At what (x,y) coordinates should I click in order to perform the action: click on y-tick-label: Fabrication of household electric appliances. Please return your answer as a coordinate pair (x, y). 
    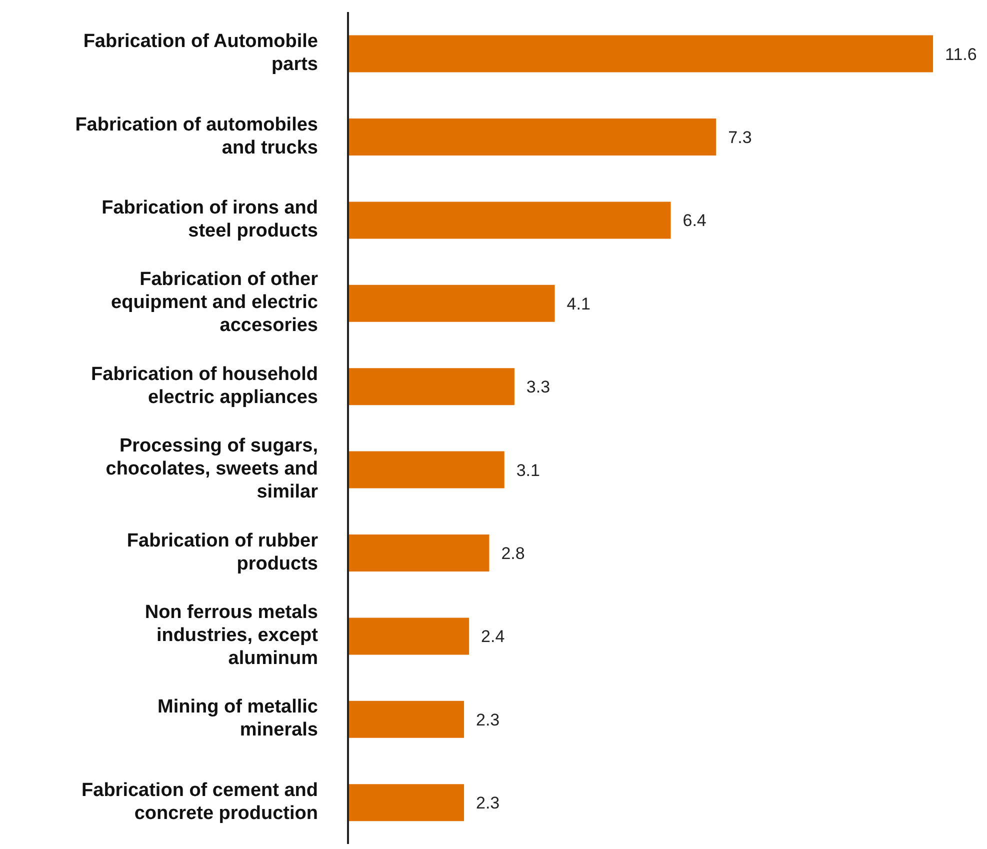
    Looking at the image, I should click on (204, 386).